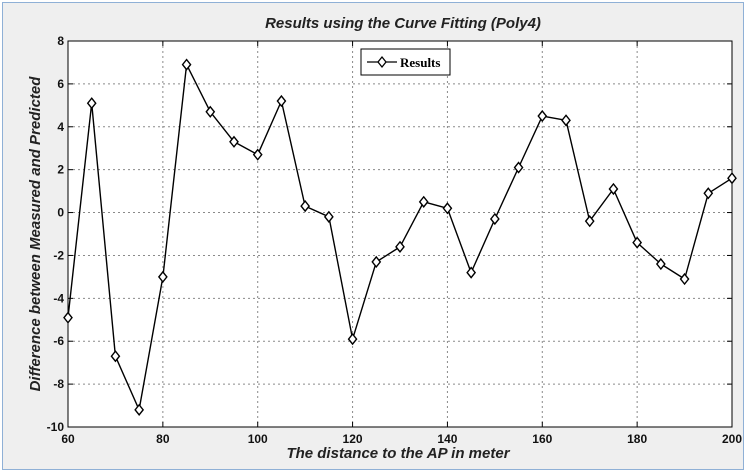 The height and width of the screenshot is (474, 748). Describe the element at coordinates (382, 62) in the screenshot. I see `legend-diamond-marker` at that location.